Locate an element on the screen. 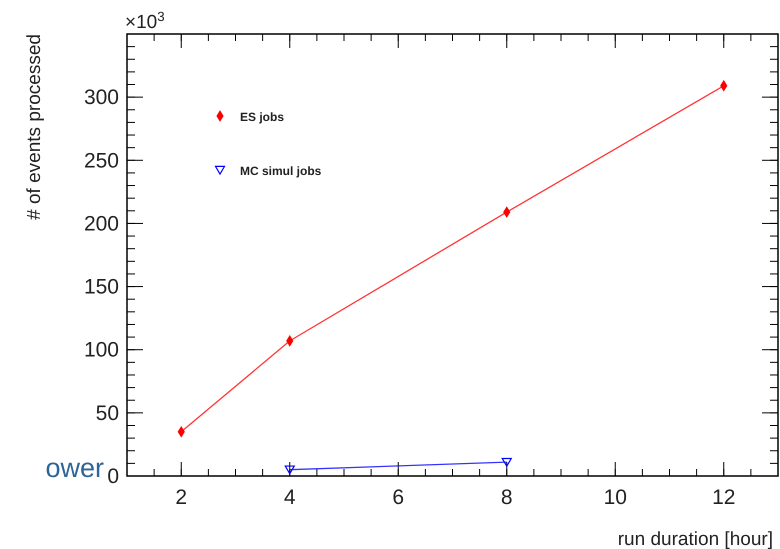  x-tick-label: 8 is located at coordinates (506, 497).